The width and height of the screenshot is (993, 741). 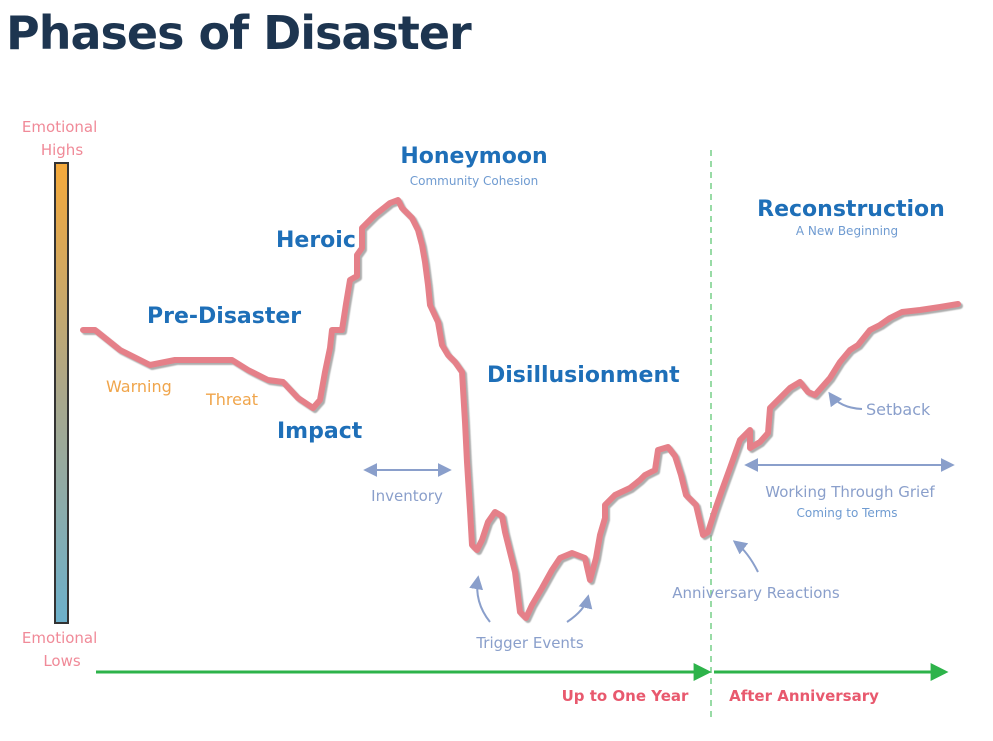 I want to click on trigger-arrow-right, so click(x=579, y=608).